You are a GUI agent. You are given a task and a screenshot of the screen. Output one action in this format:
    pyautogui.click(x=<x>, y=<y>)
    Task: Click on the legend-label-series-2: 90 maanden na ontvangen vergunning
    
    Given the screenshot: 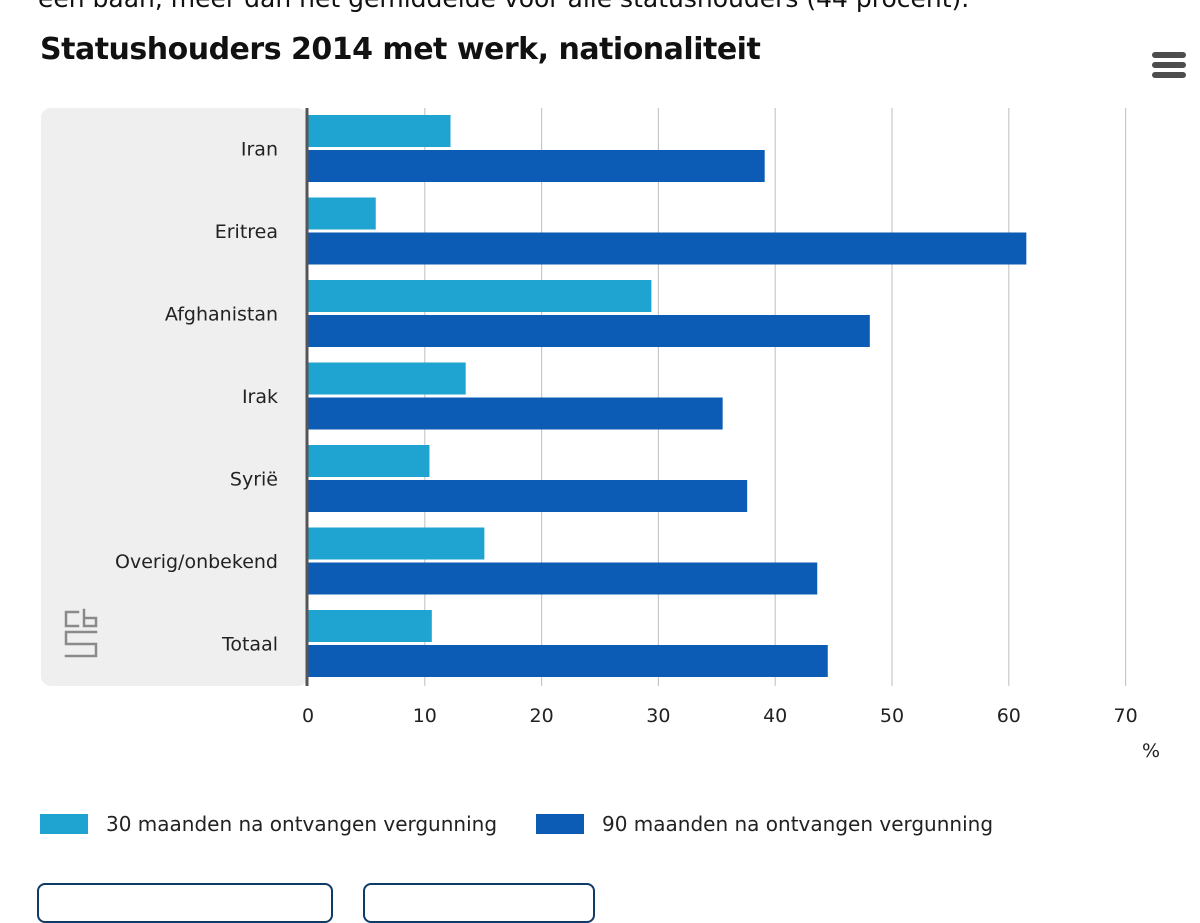 What is the action you would take?
    pyautogui.click(x=798, y=824)
    